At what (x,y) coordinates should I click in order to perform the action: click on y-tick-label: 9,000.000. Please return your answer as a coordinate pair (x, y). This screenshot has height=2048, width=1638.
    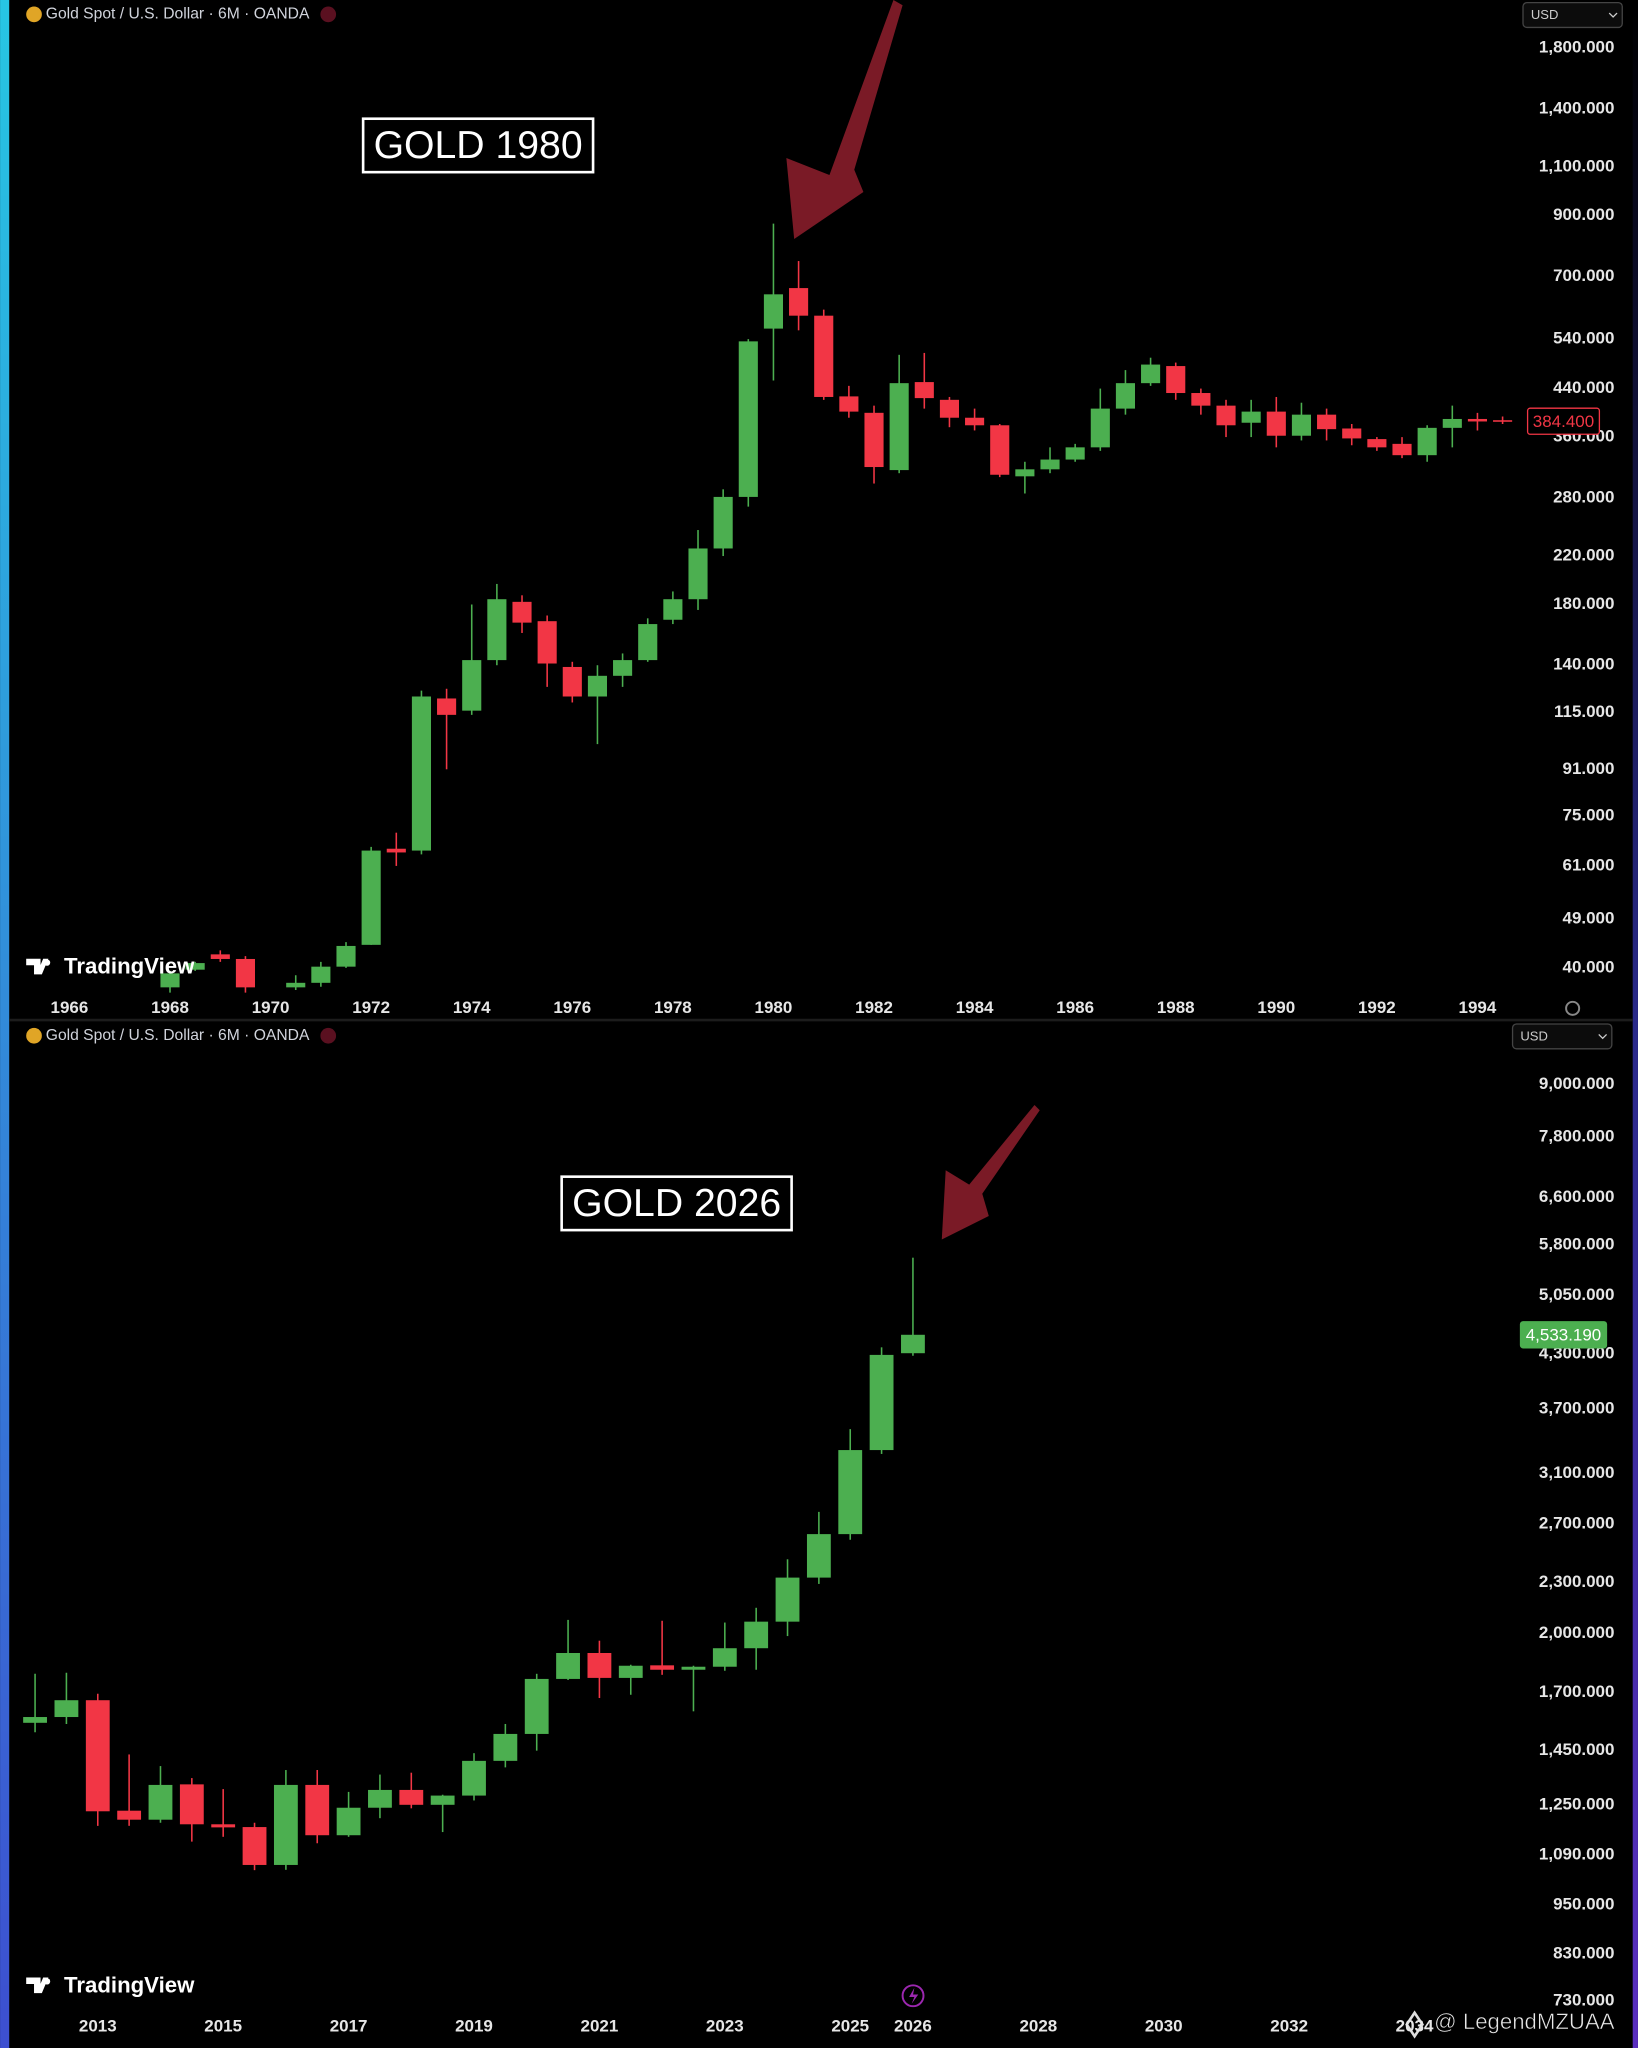
    Looking at the image, I should click on (1577, 1083).